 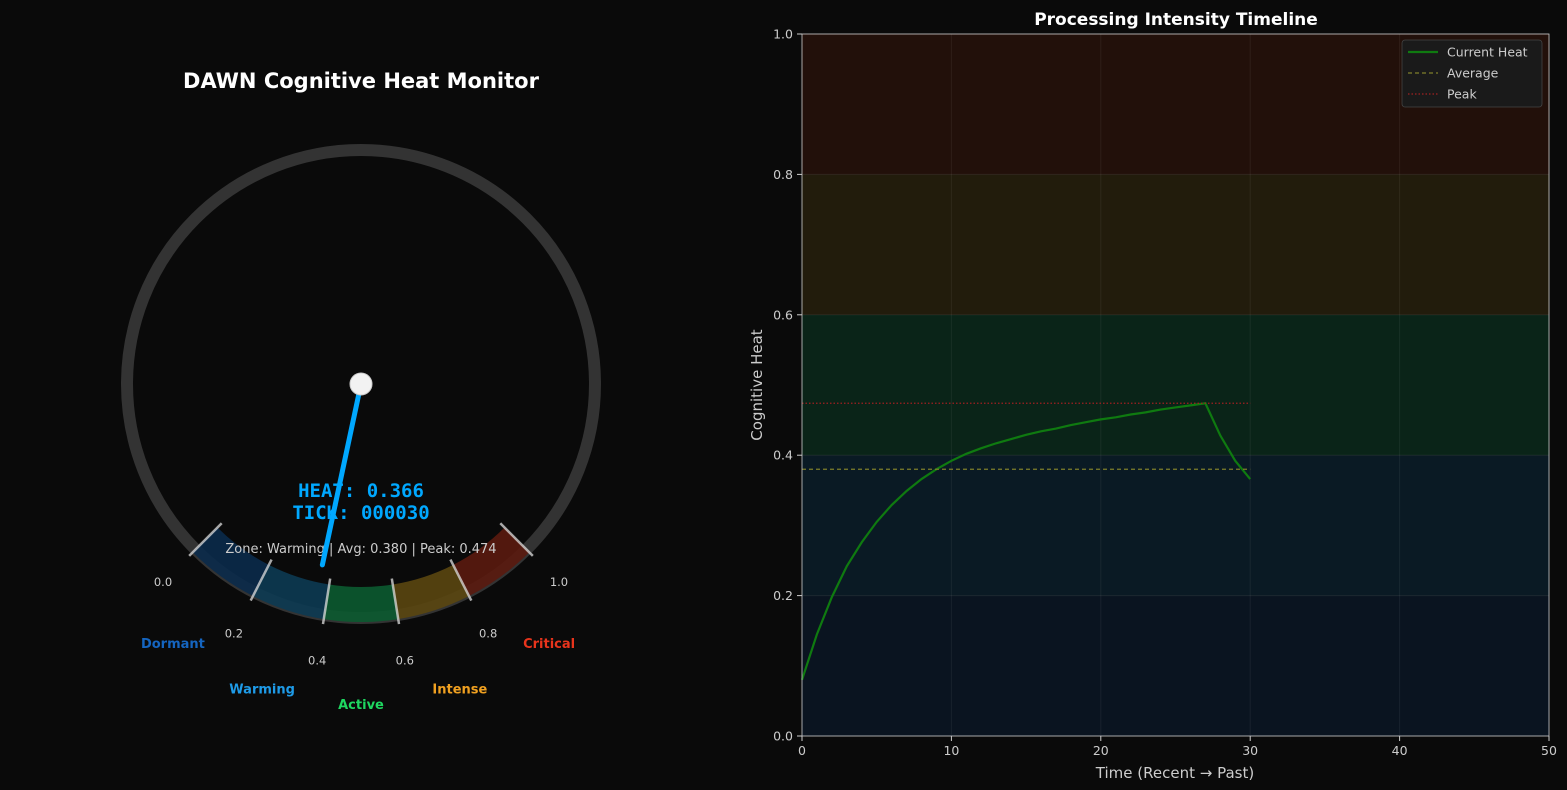 What do you see at coordinates (1462, 94) in the screenshot?
I see `legend-label: Peak` at bounding box center [1462, 94].